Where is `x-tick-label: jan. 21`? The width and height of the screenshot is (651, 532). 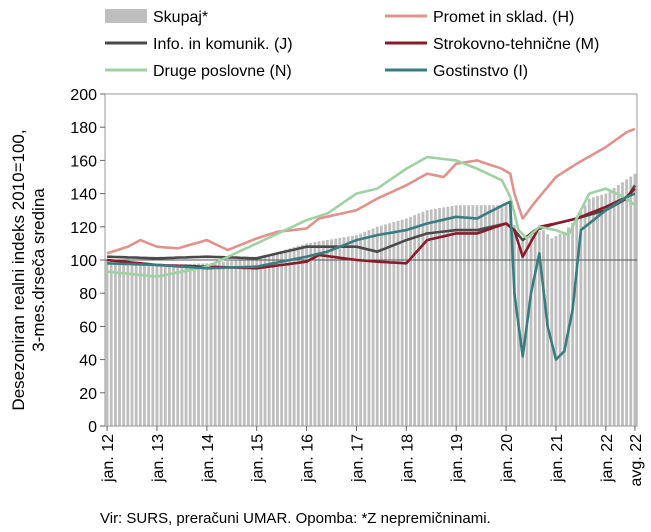
x-tick-label: jan. 21 is located at coordinates (557, 458).